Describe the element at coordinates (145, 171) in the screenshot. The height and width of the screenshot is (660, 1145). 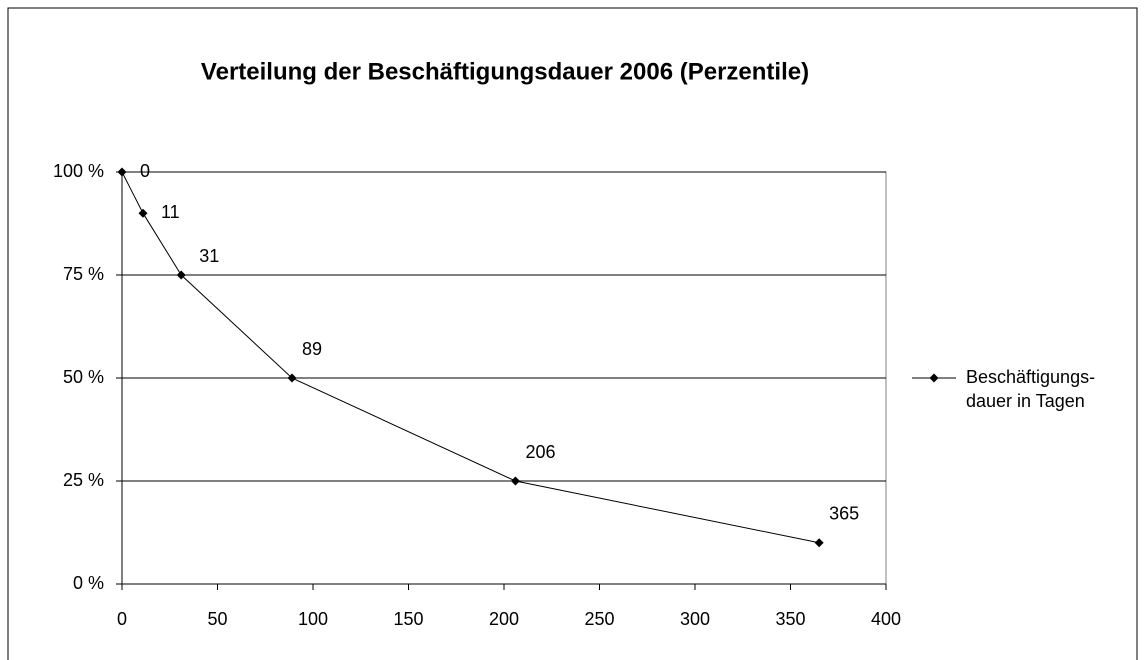
I see `data-label: 0` at that location.